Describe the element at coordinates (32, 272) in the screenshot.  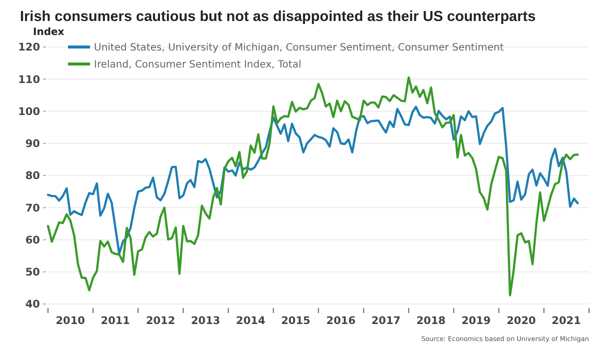
I see `y-tick-label: 50` at that location.